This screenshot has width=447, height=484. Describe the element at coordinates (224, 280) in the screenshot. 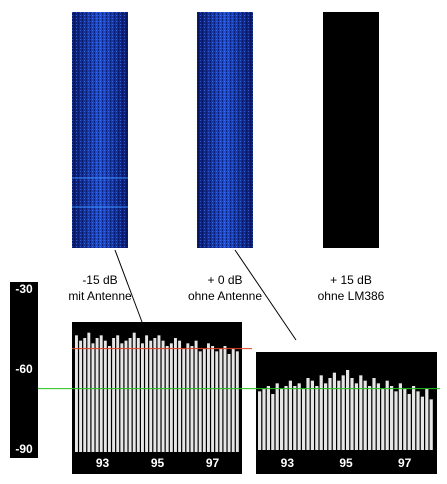

I see `waterfall-level: + 0 dB` at that location.